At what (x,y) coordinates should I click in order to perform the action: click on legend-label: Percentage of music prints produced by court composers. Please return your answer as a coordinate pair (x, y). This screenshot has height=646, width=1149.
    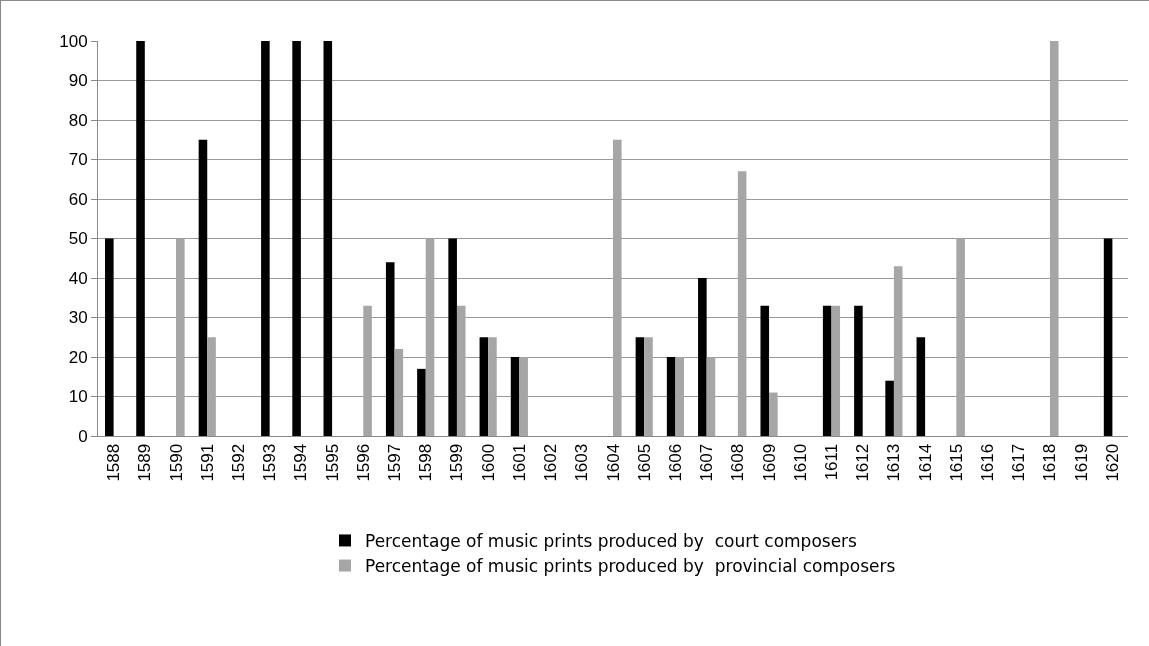
    Looking at the image, I should click on (611, 541).